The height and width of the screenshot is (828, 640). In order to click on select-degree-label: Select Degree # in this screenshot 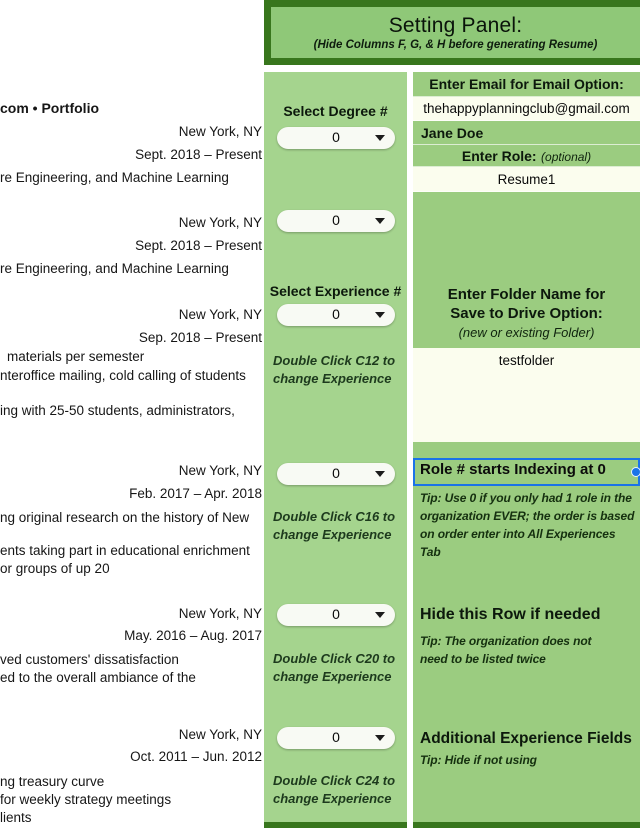, I will do `click(335, 111)`.